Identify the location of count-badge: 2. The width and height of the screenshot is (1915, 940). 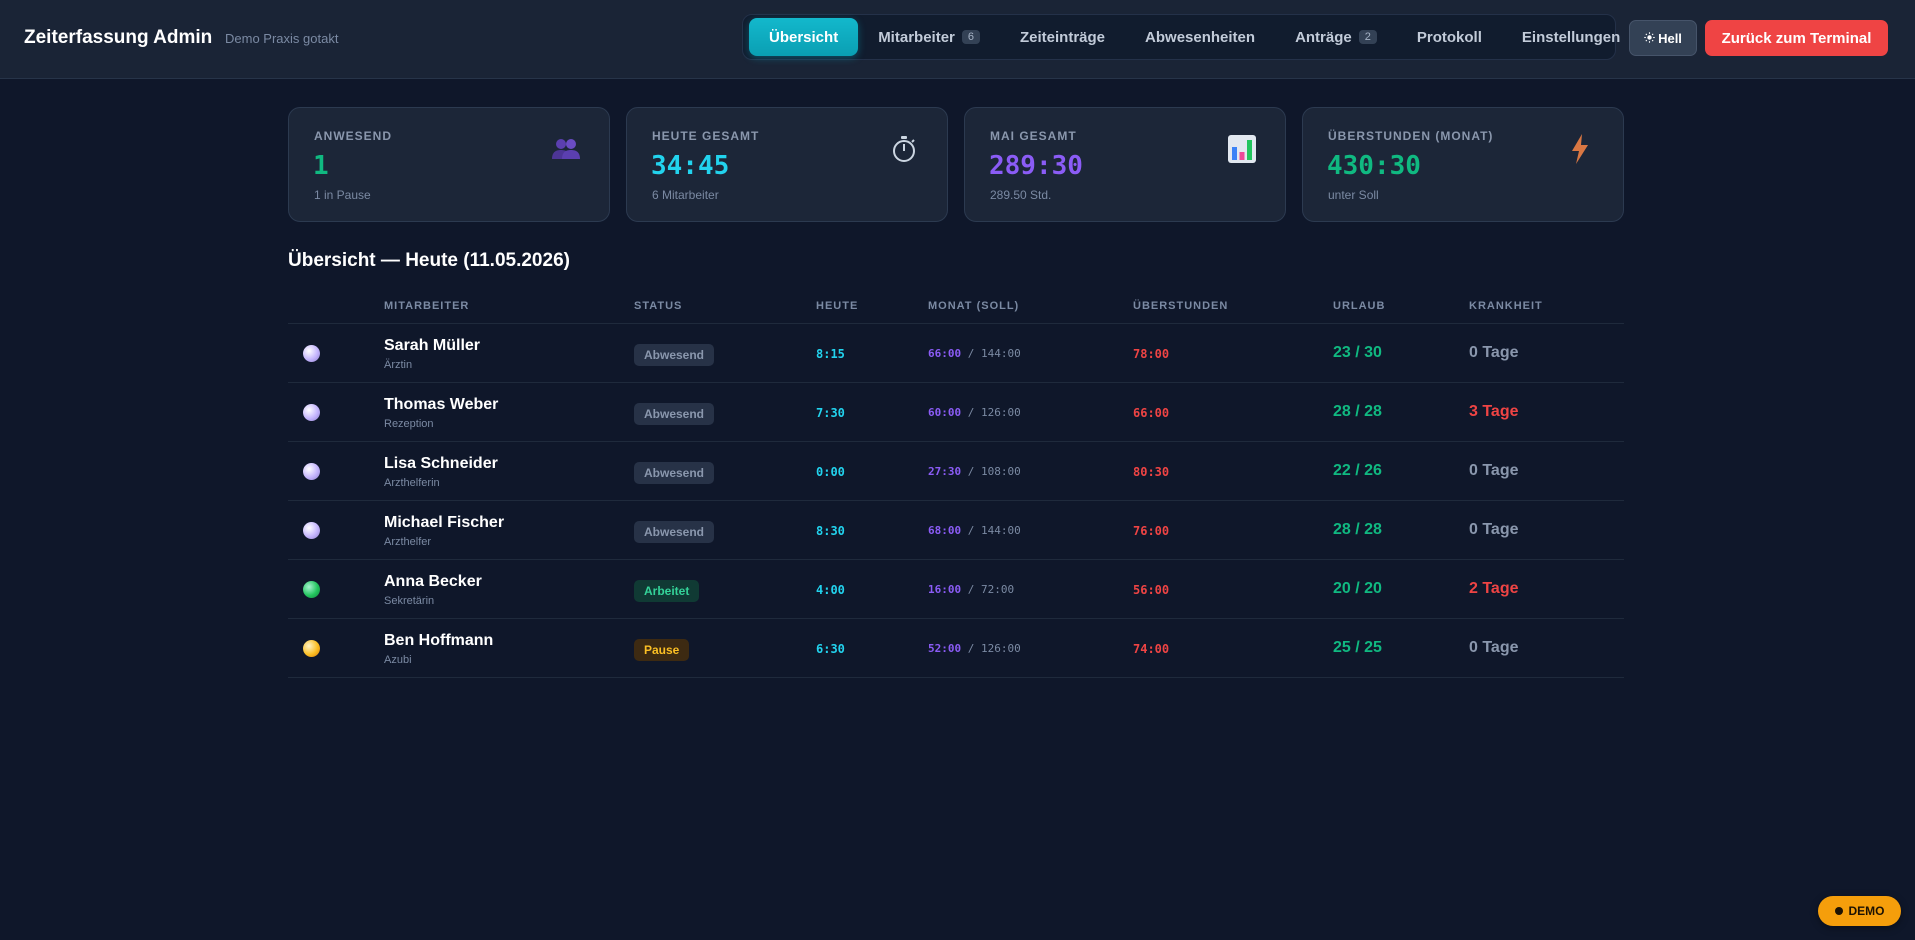
(1367, 37).